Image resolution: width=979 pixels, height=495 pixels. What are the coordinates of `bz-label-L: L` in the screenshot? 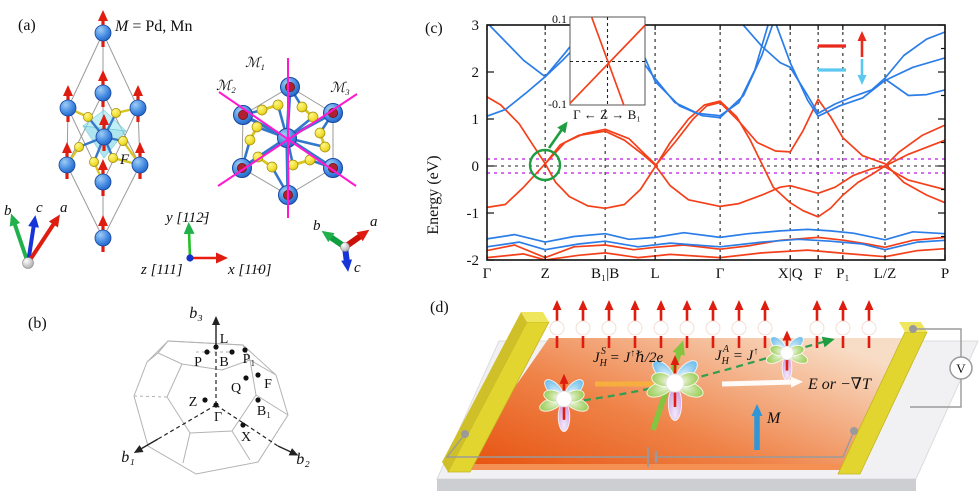 It's located at (224, 339).